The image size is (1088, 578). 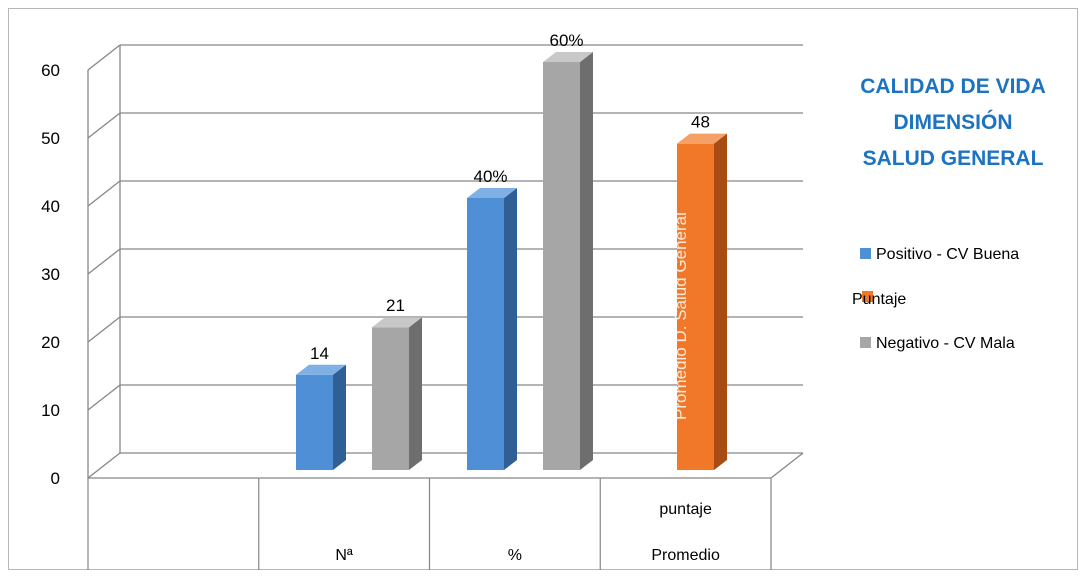 I want to click on chart-title-line: DIMENSIÓN, so click(x=952, y=122).